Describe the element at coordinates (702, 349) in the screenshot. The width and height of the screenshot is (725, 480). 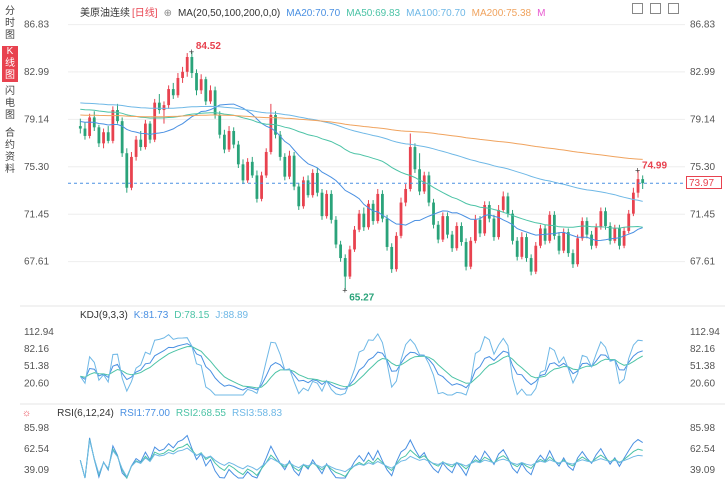
I see `kdj-tick-right: 82.16` at that location.